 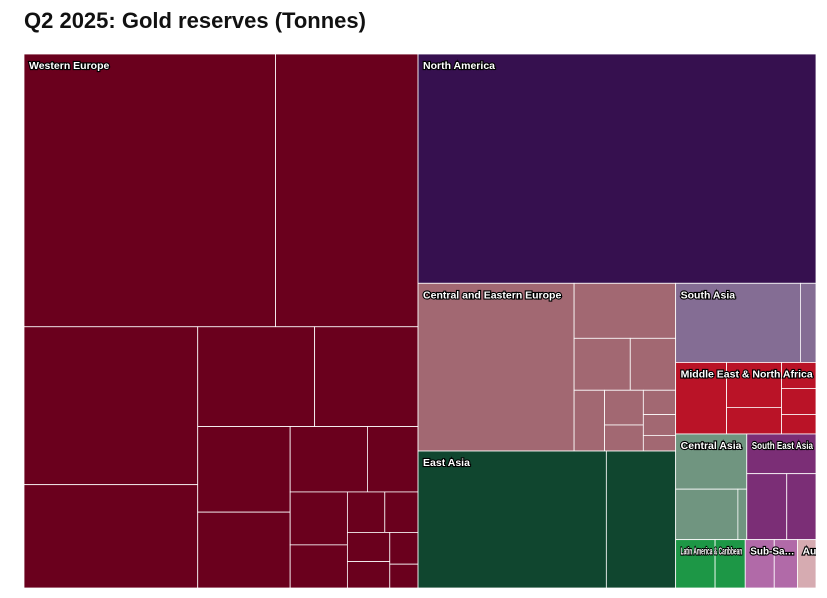 What do you see at coordinates (708, 295) in the screenshot?
I see `region-label-south-asia: South Asia` at bounding box center [708, 295].